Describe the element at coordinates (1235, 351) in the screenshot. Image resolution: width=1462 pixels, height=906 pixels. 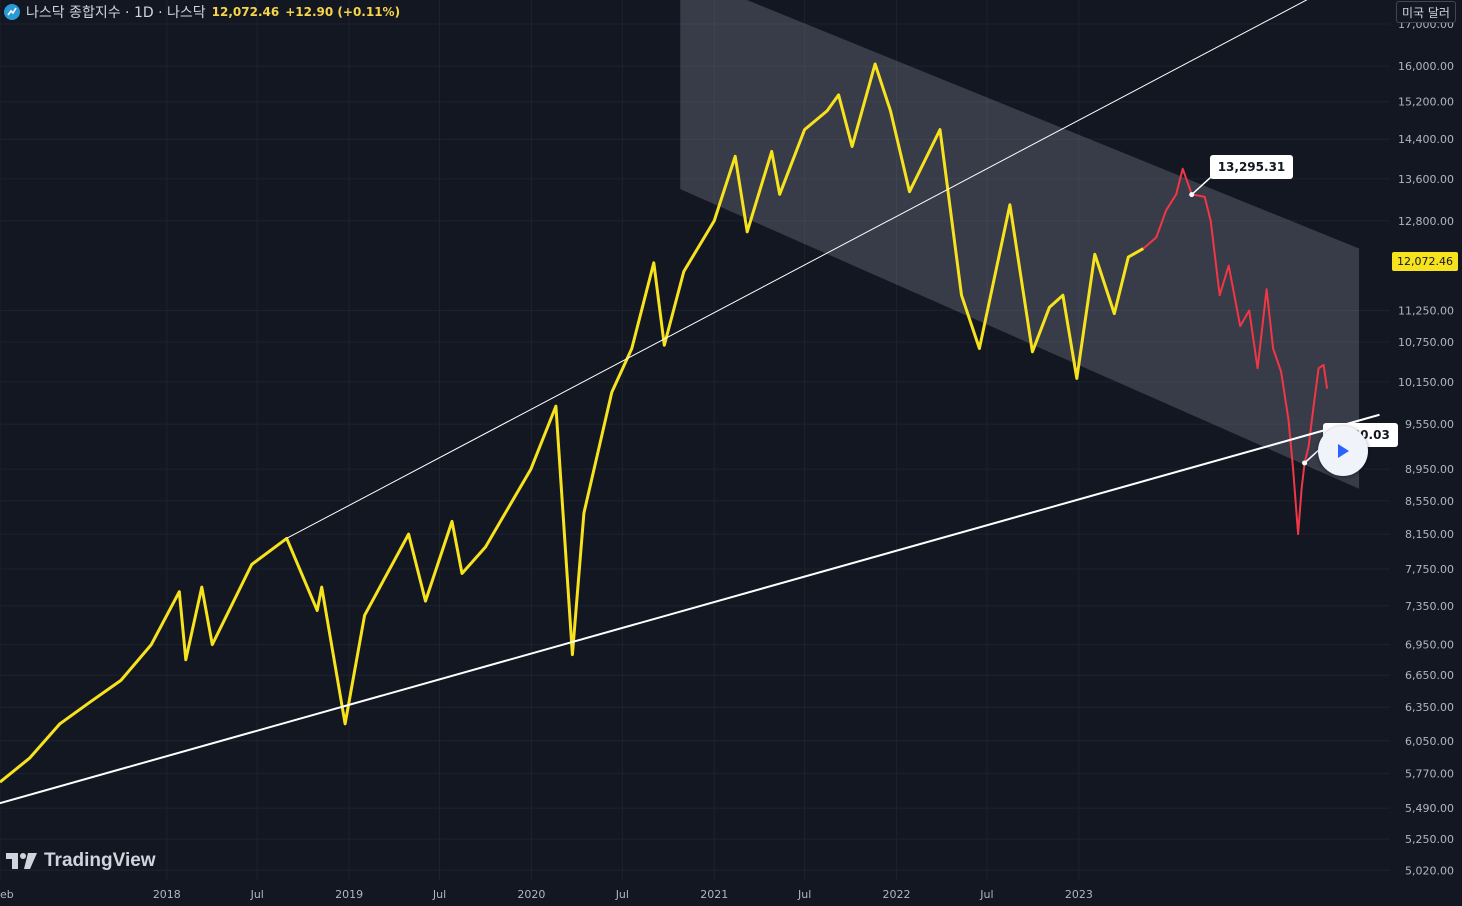
I see `projection-series-line` at that location.